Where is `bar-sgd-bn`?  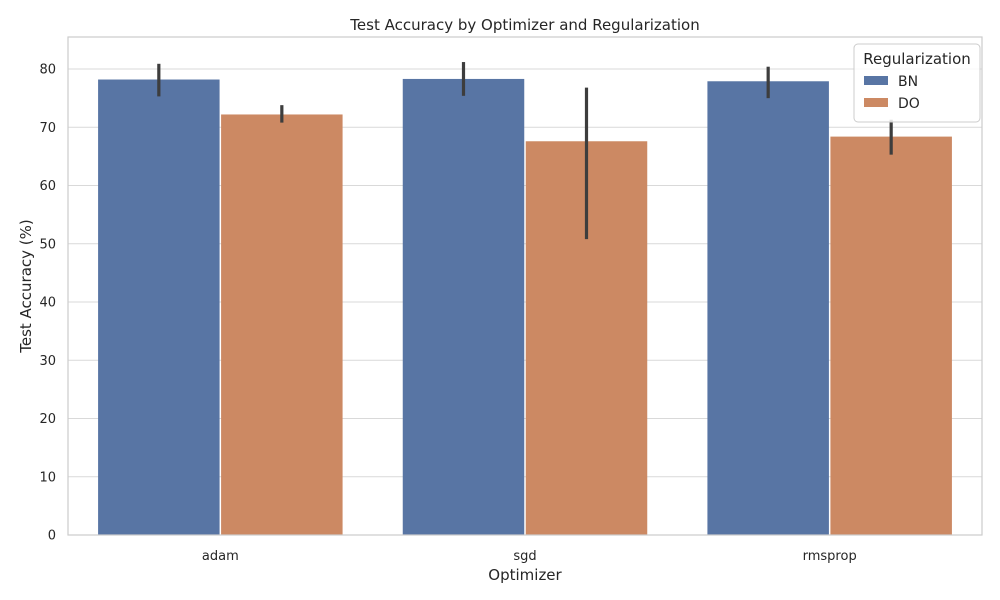 bar-sgd-bn is located at coordinates (463, 307).